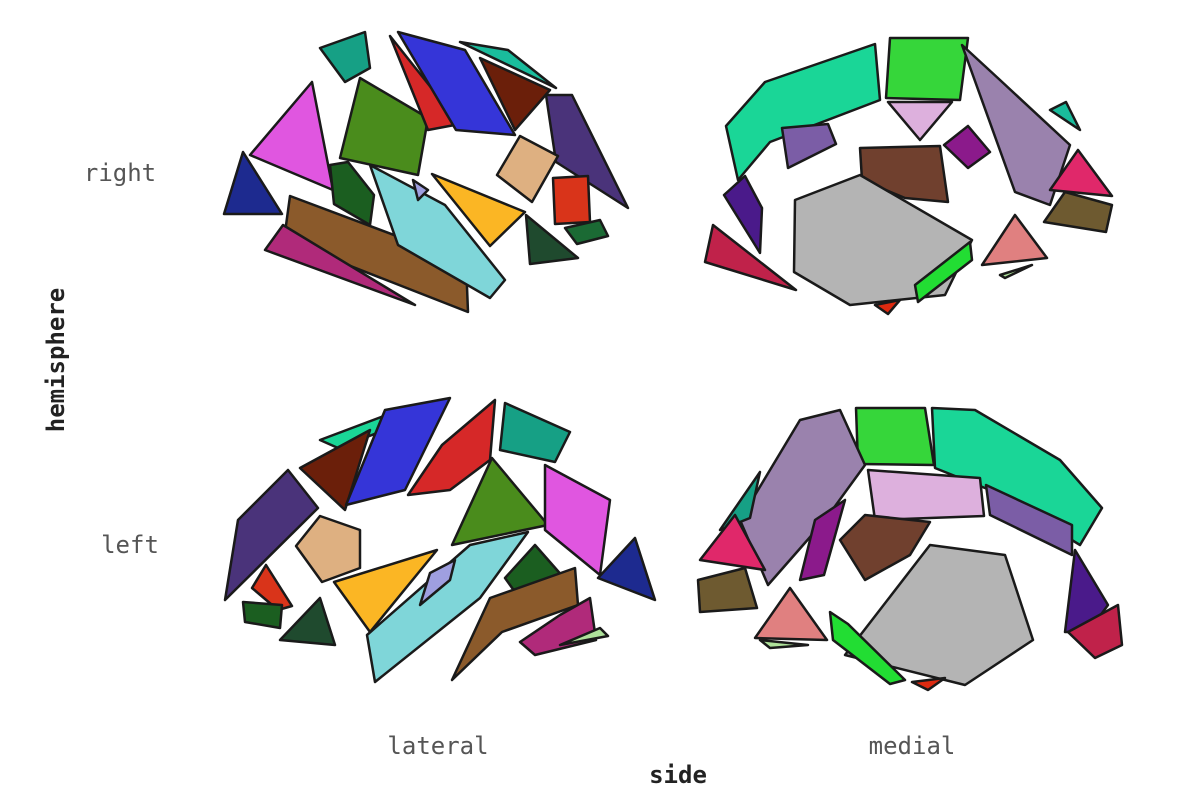  Describe the element at coordinates (440, 540) in the screenshot. I see `panel-left-lateral` at that location.